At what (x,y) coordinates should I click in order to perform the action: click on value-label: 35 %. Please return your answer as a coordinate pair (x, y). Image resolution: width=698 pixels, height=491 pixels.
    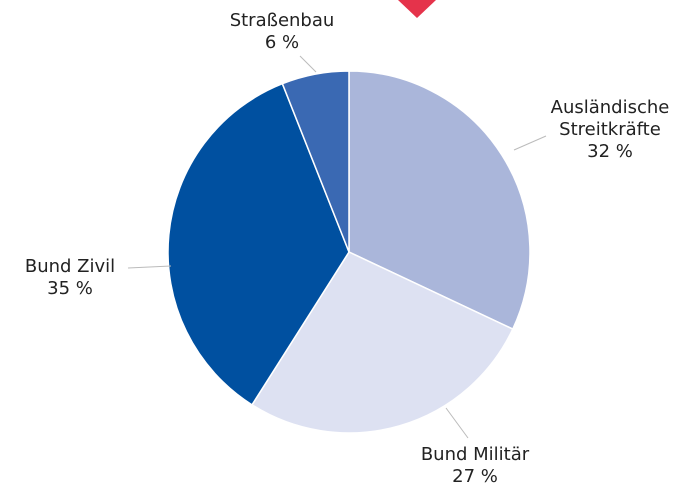
    Looking at the image, I should click on (70, 288).